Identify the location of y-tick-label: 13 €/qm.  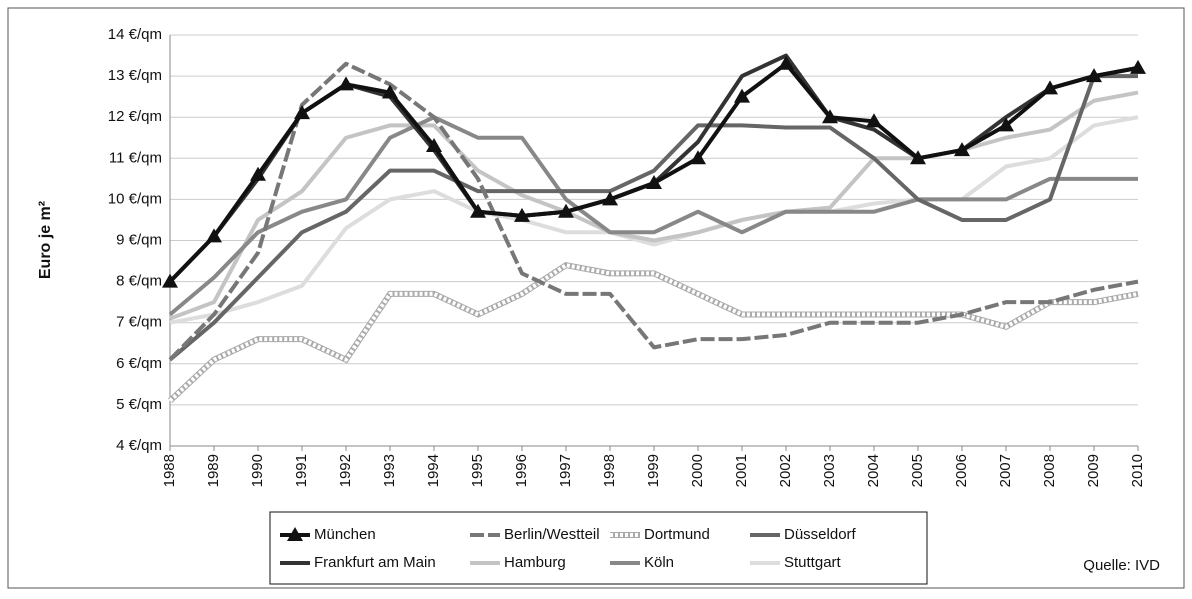
(135, 75).